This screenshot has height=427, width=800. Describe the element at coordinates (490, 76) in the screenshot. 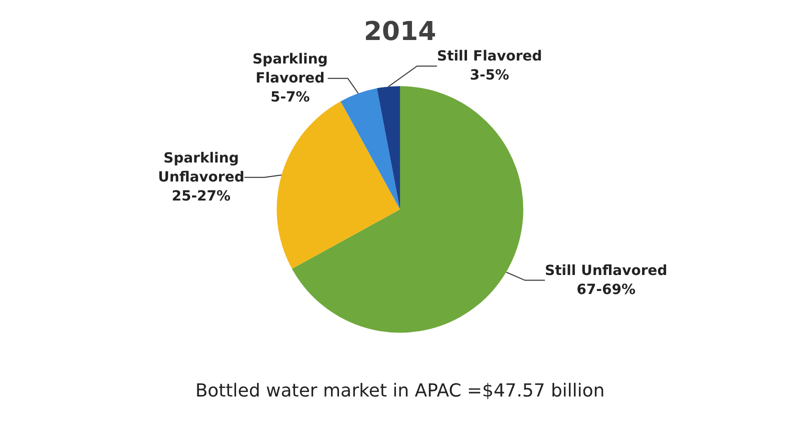

I see `data-label: 3-5%` at that location.